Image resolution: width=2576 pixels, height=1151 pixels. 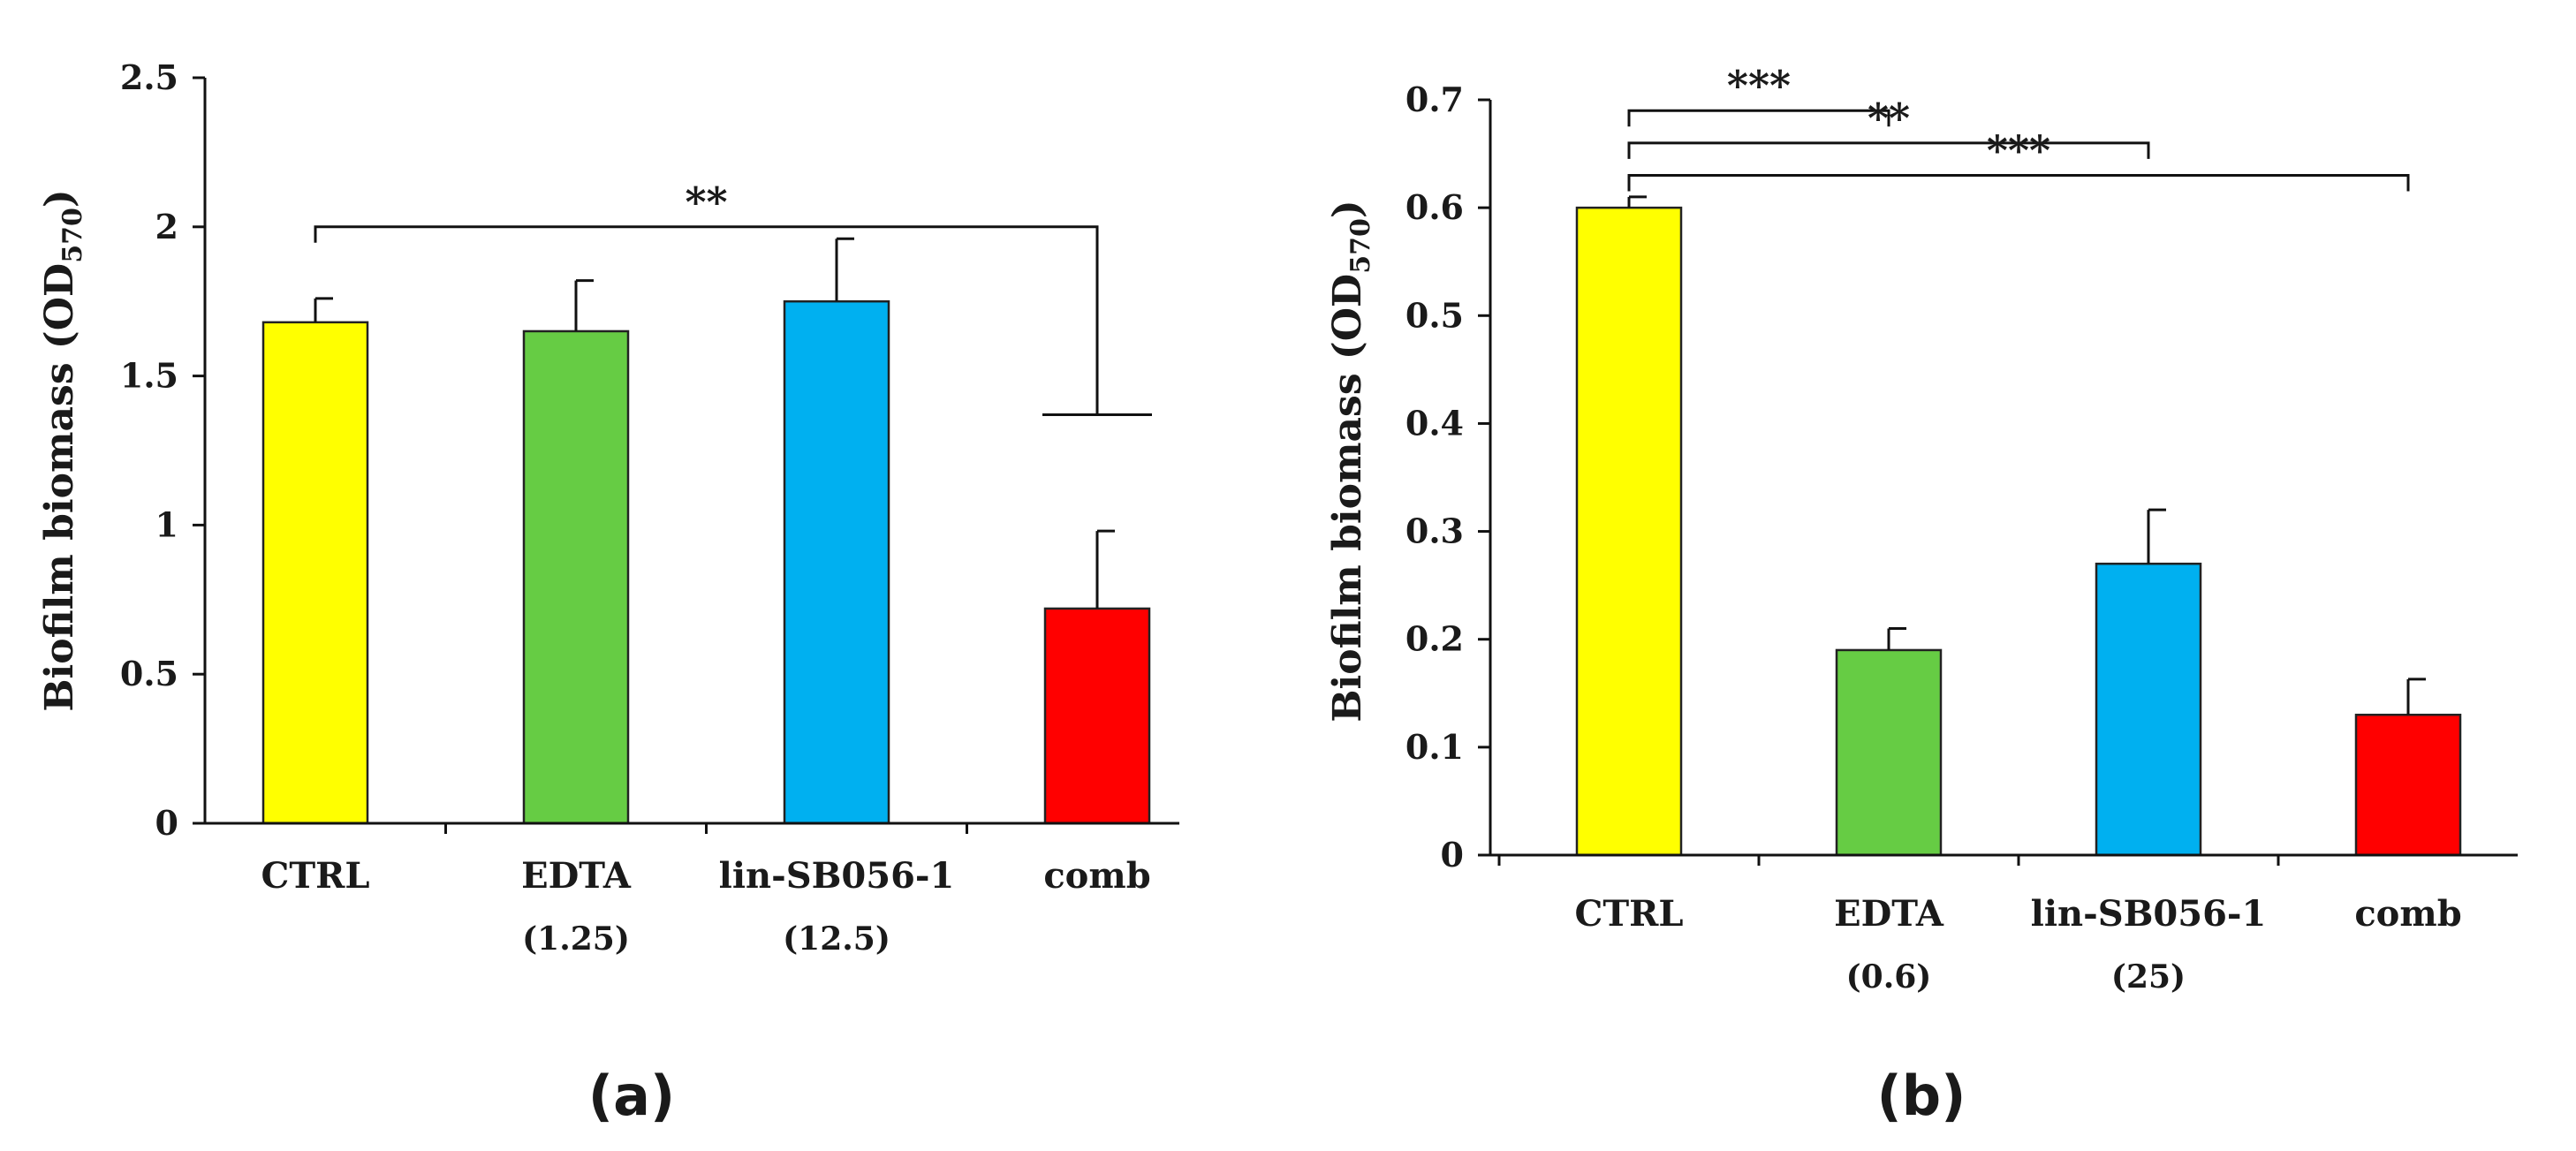 What do you see at coordinates (1435, 99) in the screenshot?
I see `y-tick-label: 0.7` at bounding box center [1435, 99].